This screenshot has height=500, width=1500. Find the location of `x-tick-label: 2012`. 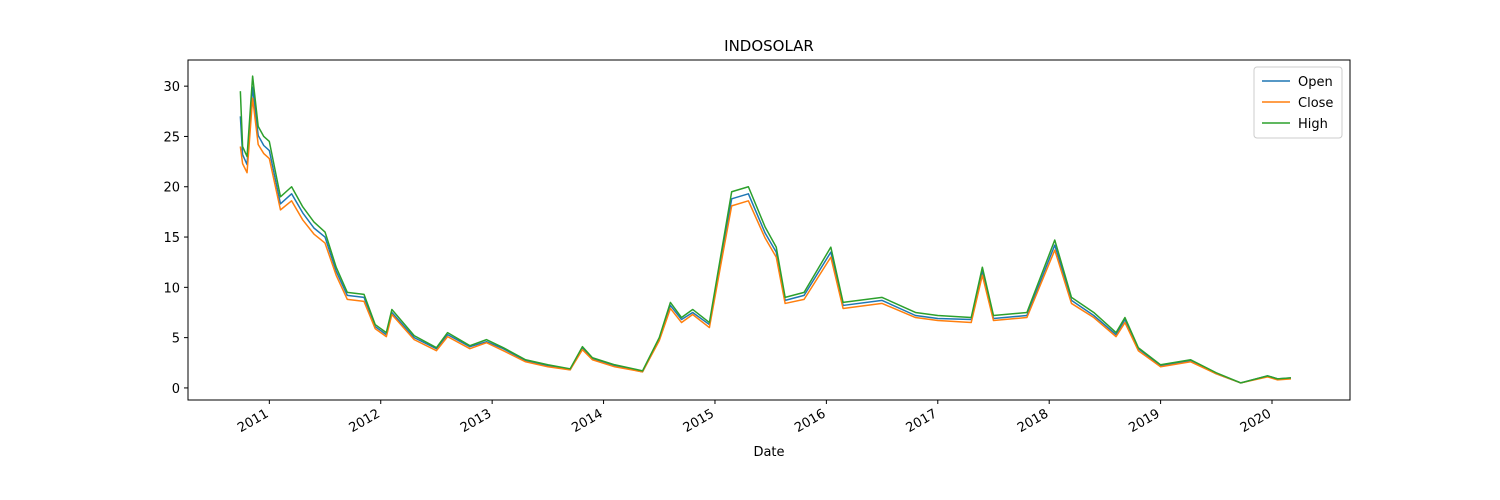

x-tick-label: 2012 is located at coordinates (365, 421).